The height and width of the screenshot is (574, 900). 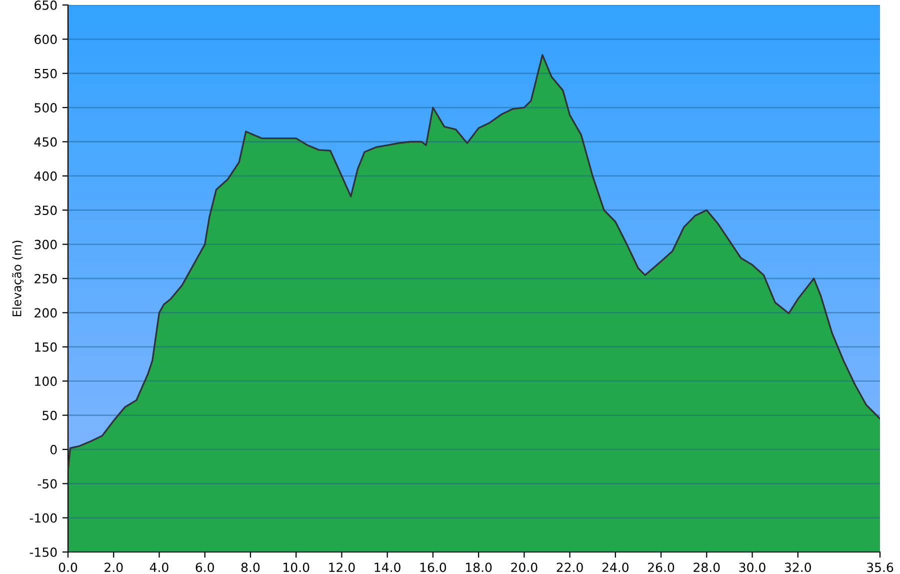 What do you see at coordinates (707, 567) in the screenshot?
I see `x-tick-label: 28.0` at bounding box center [707, 567].